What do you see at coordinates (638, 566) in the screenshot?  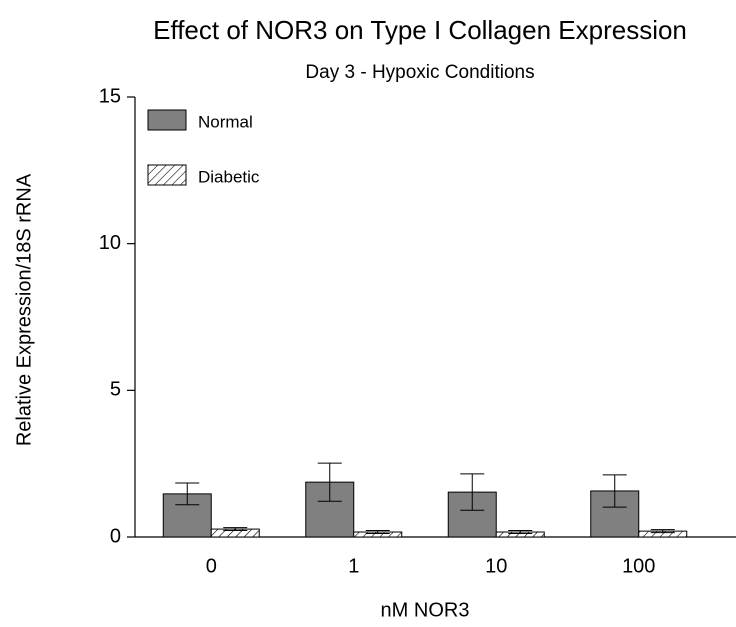 I see `x-tick-label: 100` at bounding box center [638, 566].